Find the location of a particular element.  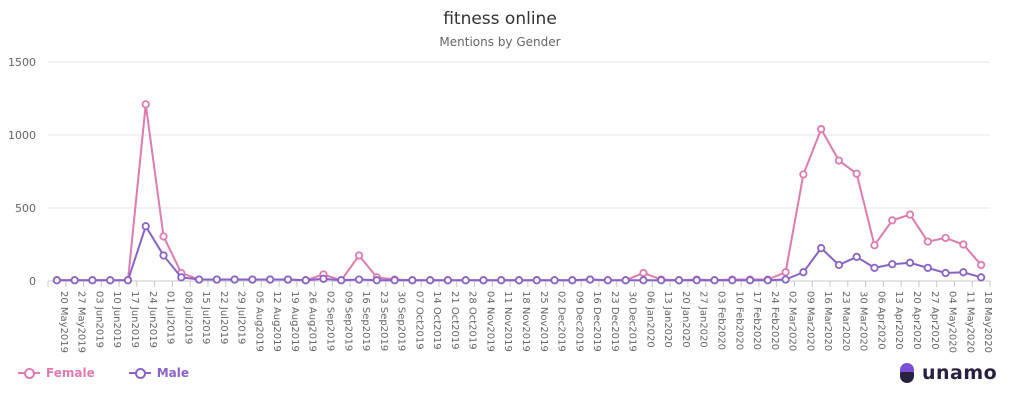

legend-item-male: Male is located at coordinates (158, 373).